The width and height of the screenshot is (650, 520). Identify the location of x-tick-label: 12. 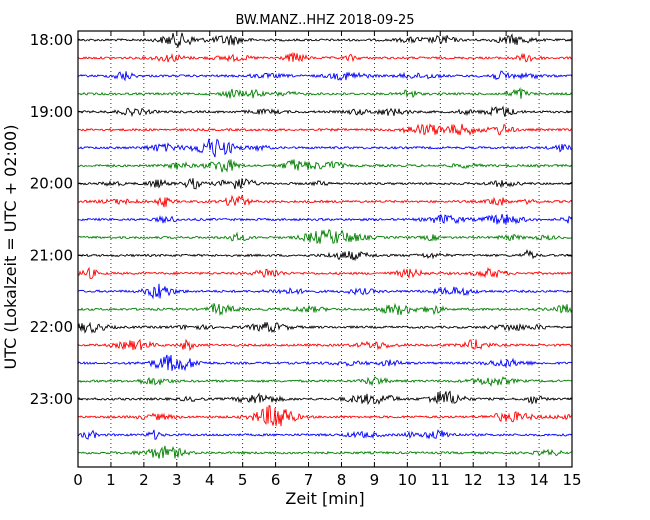
(473, 480).